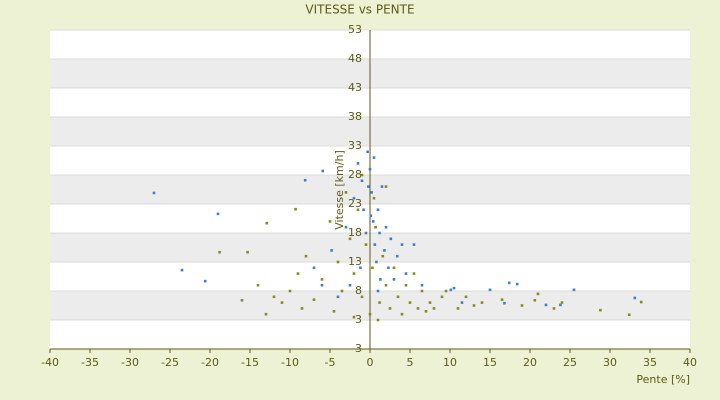 The image size is (720, 400). What do you see at coordinates (450, 362) in the screenshot?
I see `x-tick-label: 10` at bounding box center [450, 362].